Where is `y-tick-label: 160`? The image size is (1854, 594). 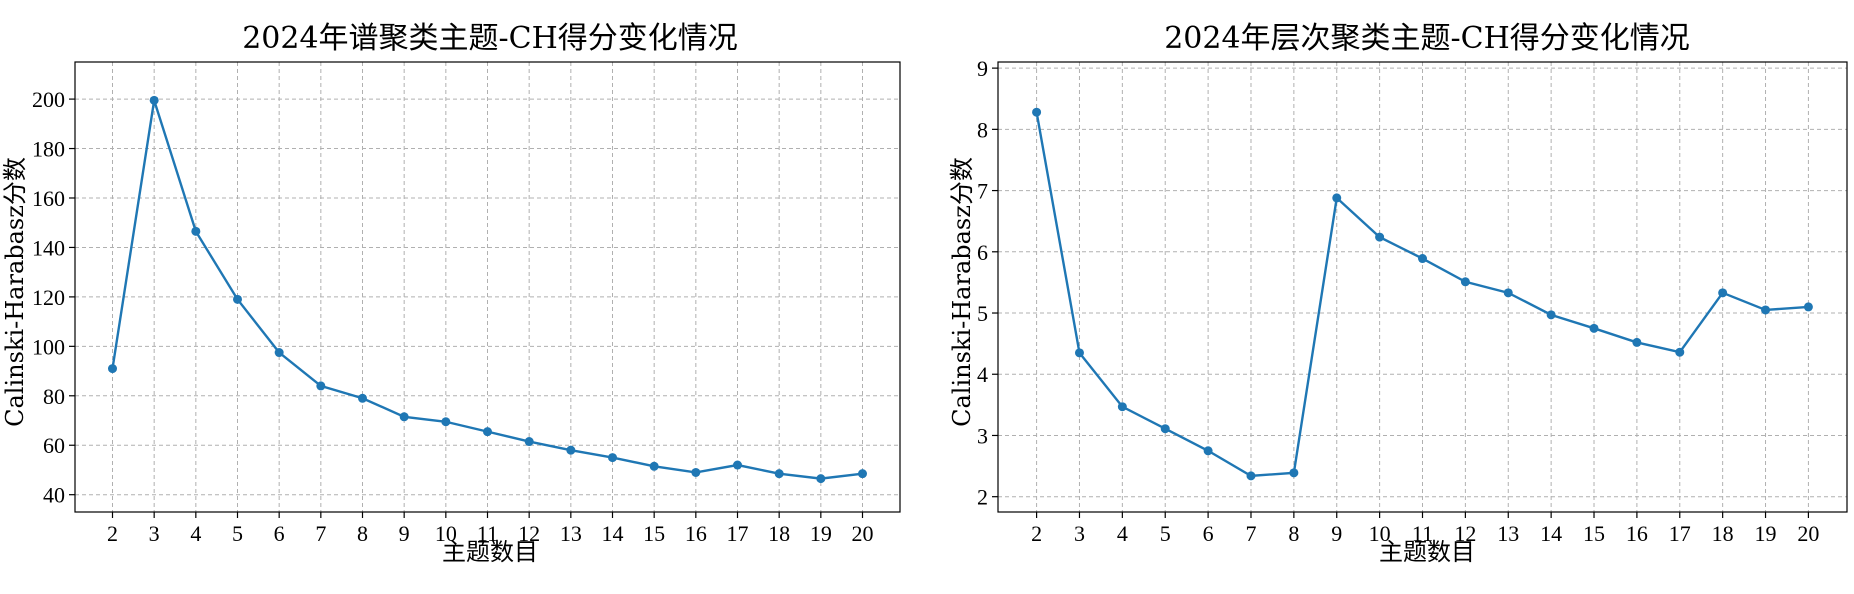
y-tick-label: 160 is located at coordinates (48, 198).